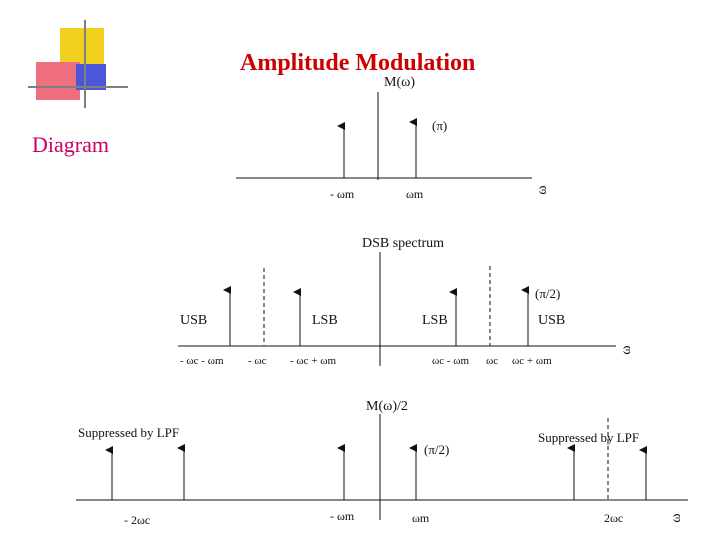  Describe the element at coordinates (193, 320) in the screenshot. I see `panel2-band-usb-left: USB` at that location.